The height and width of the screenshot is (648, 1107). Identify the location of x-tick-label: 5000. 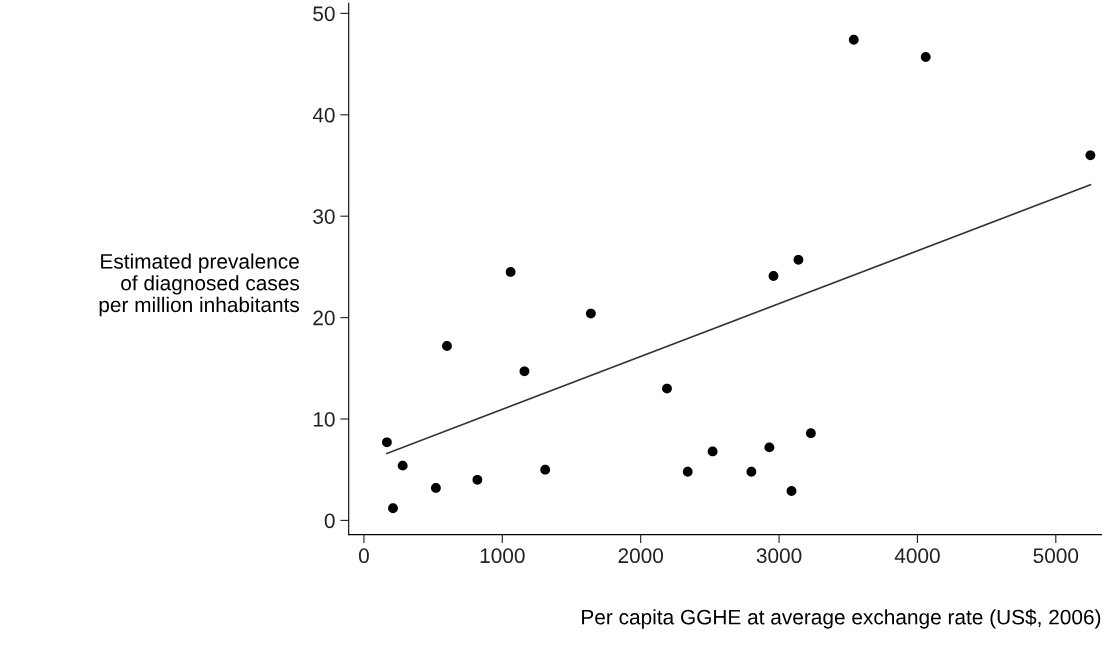
(1056, 556).